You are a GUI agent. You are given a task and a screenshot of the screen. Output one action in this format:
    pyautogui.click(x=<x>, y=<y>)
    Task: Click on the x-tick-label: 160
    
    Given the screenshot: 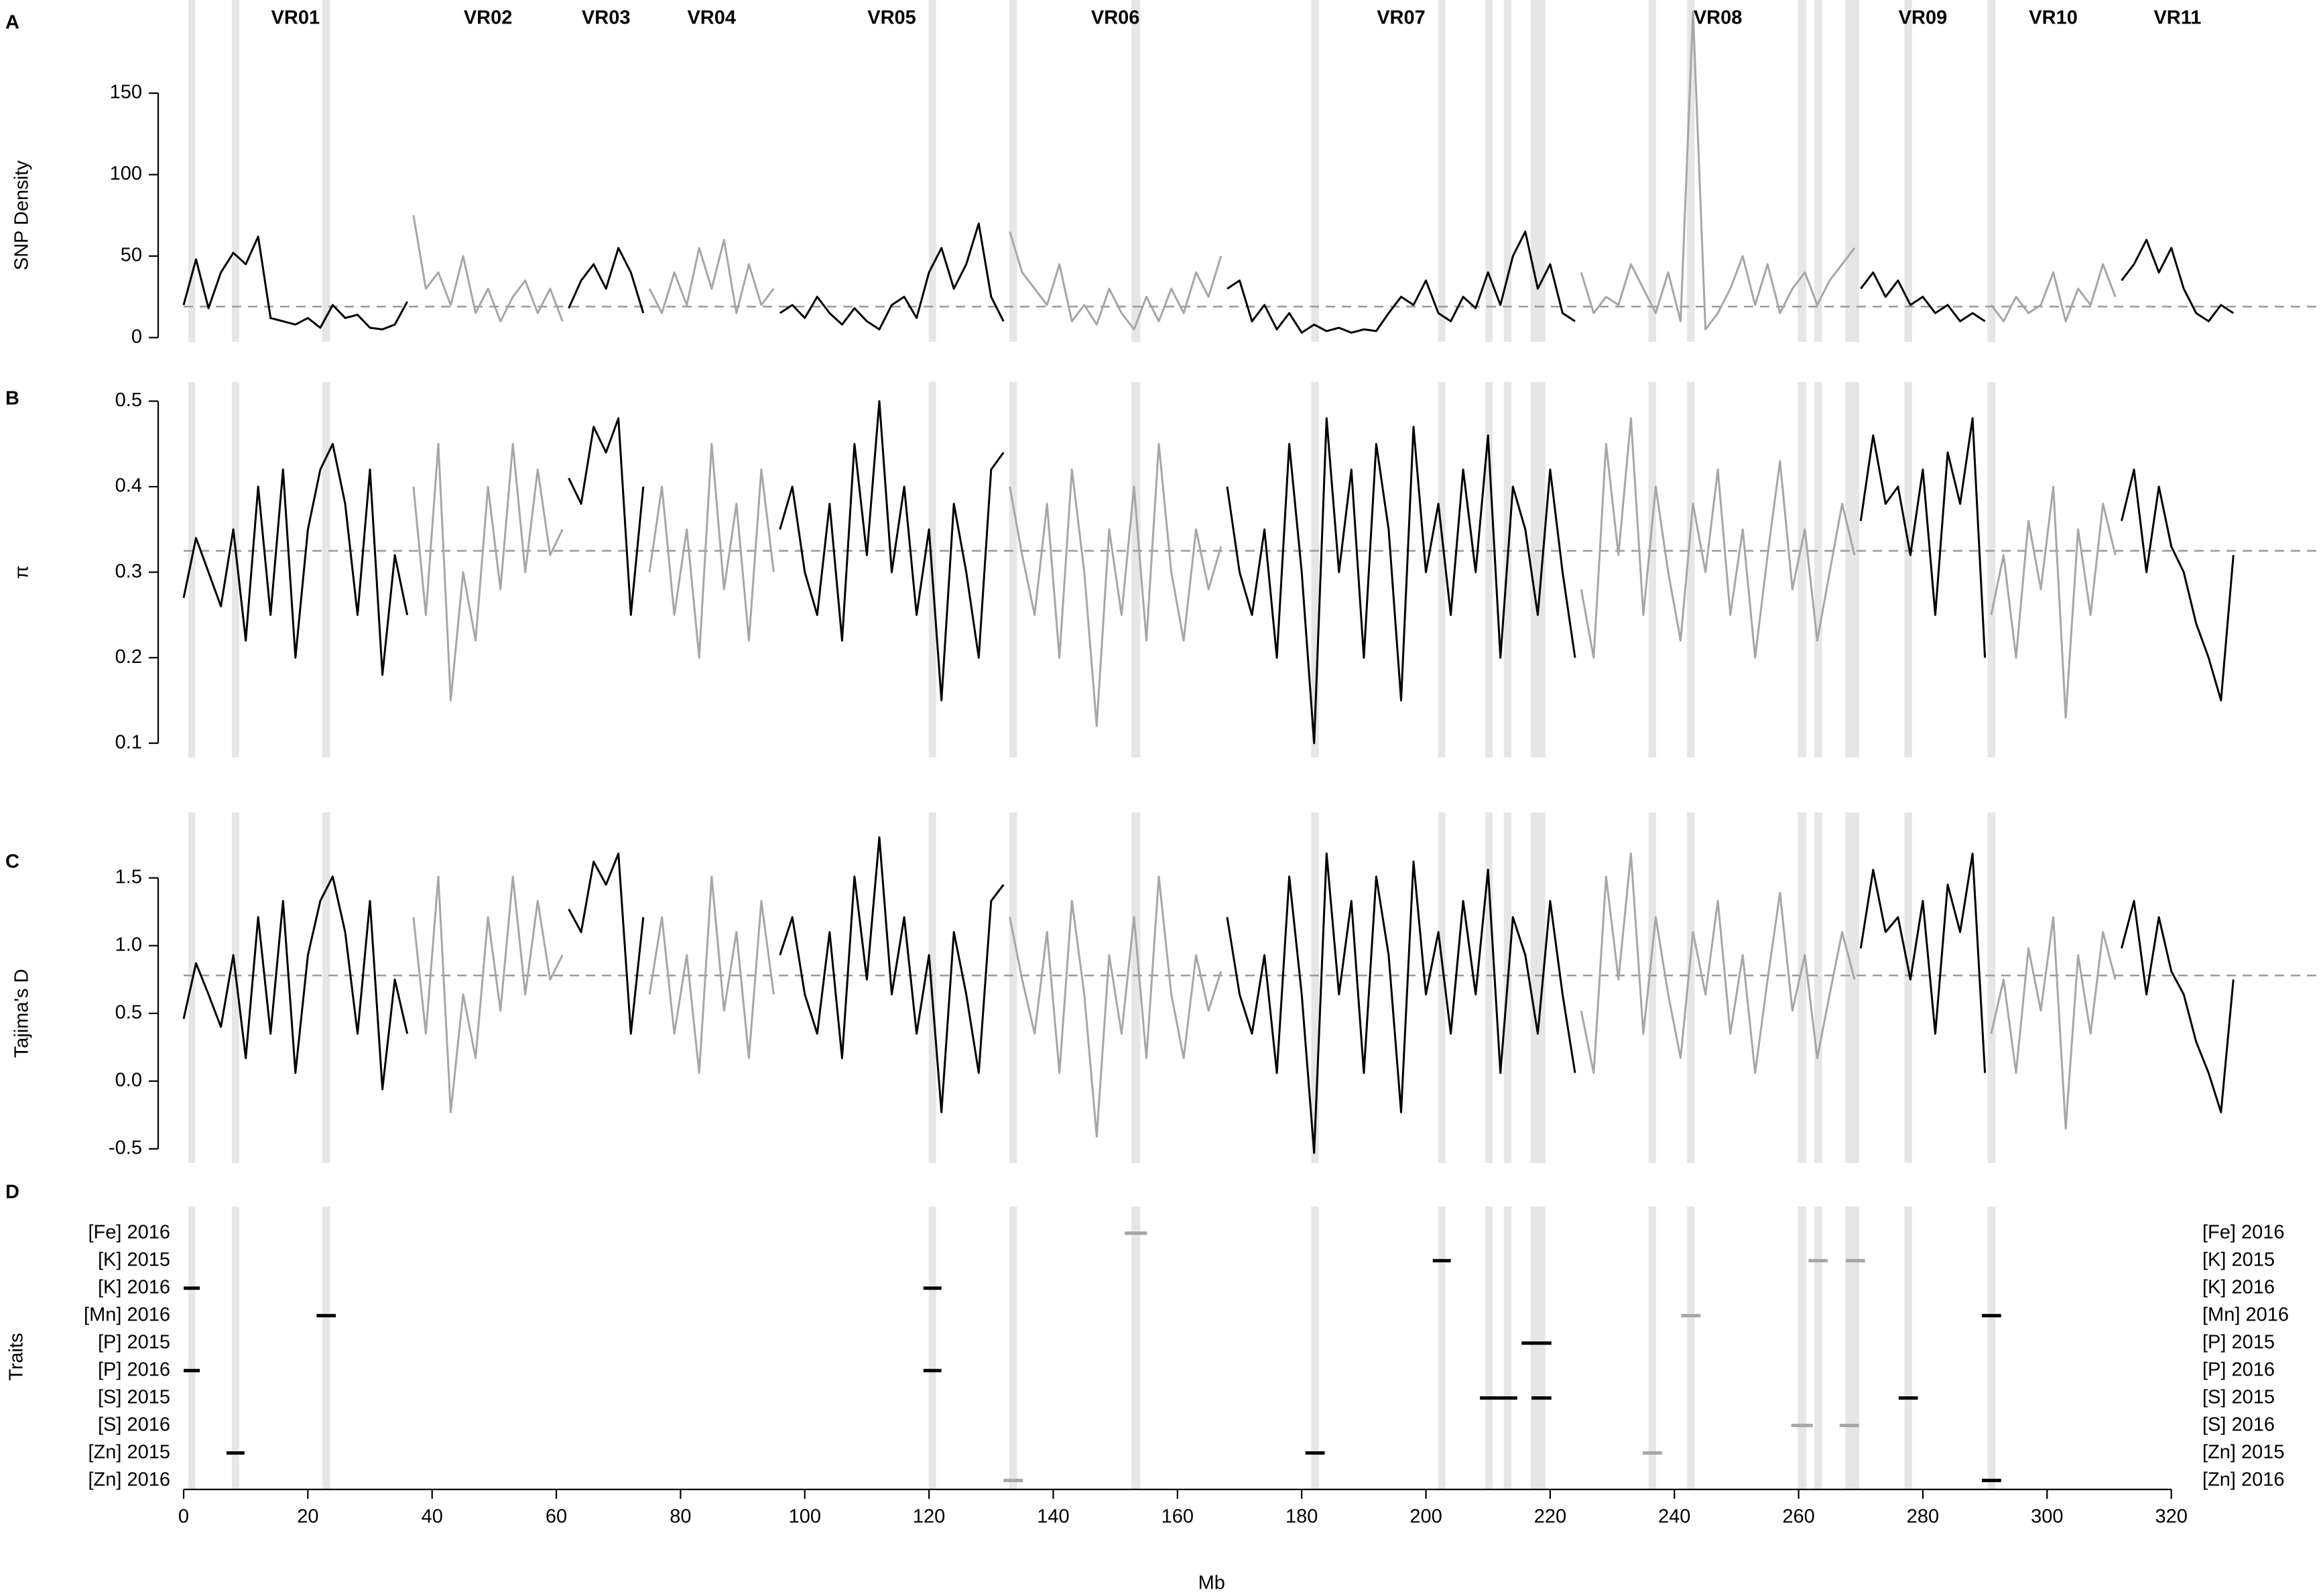 What is the action you would take?
    pyautogui.click(x=1178, y=1517)
    